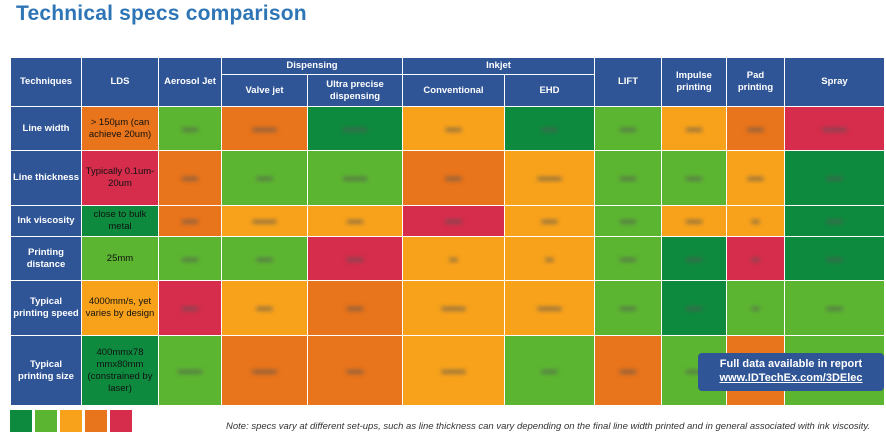 The image size is (886, 441). Describe the element at coordinates (120, 370) in the screenshot. I see `lds-cell: 400mmx78 mmx80mm (constrained by laser)` at that location.